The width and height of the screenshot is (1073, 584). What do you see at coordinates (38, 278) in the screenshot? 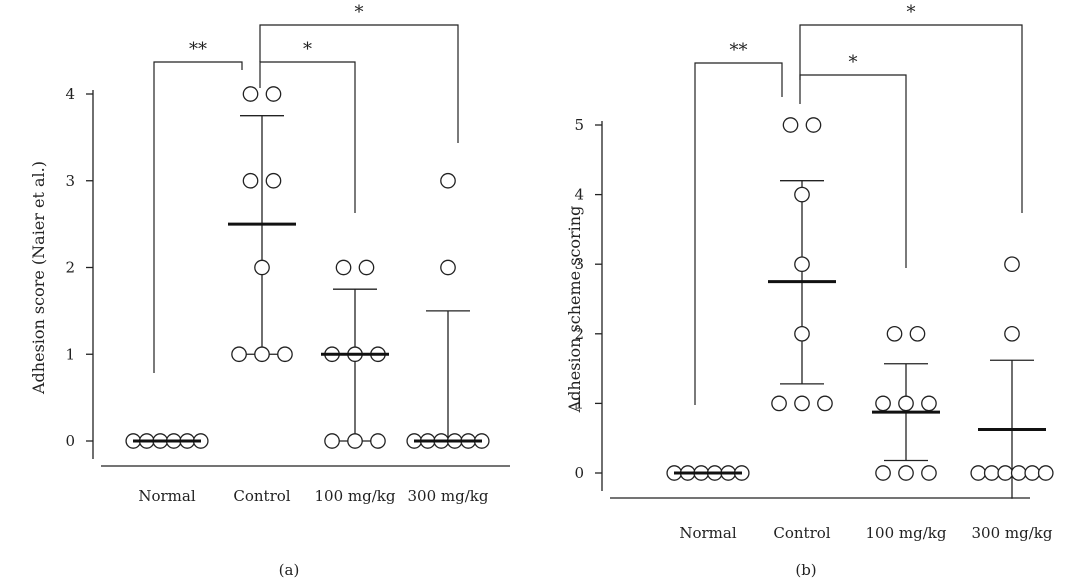
I see `y-axis-title: Adhesion score (Naier et al.)` at bounding box center [38, 278].